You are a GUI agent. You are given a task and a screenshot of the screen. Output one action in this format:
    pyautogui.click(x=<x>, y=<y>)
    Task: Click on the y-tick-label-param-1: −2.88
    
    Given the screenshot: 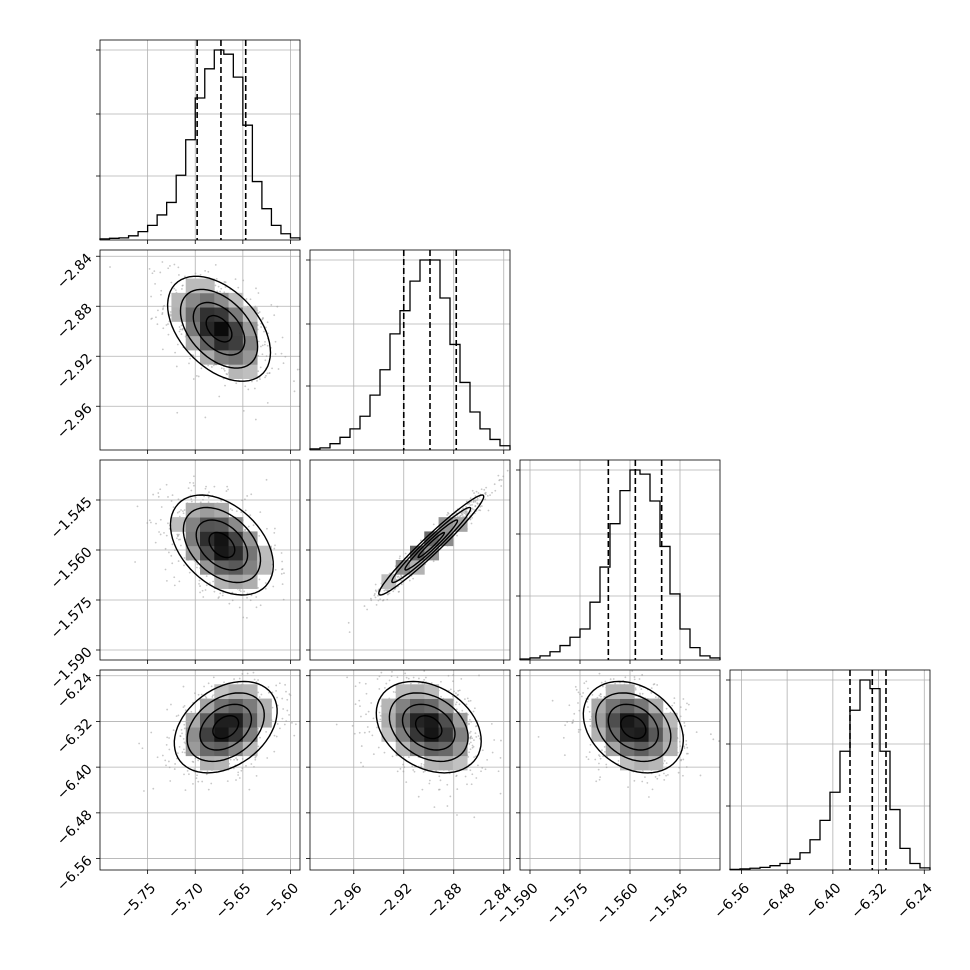 What is the action you would take?
    pyautogui.click(x=75, y=322)
    